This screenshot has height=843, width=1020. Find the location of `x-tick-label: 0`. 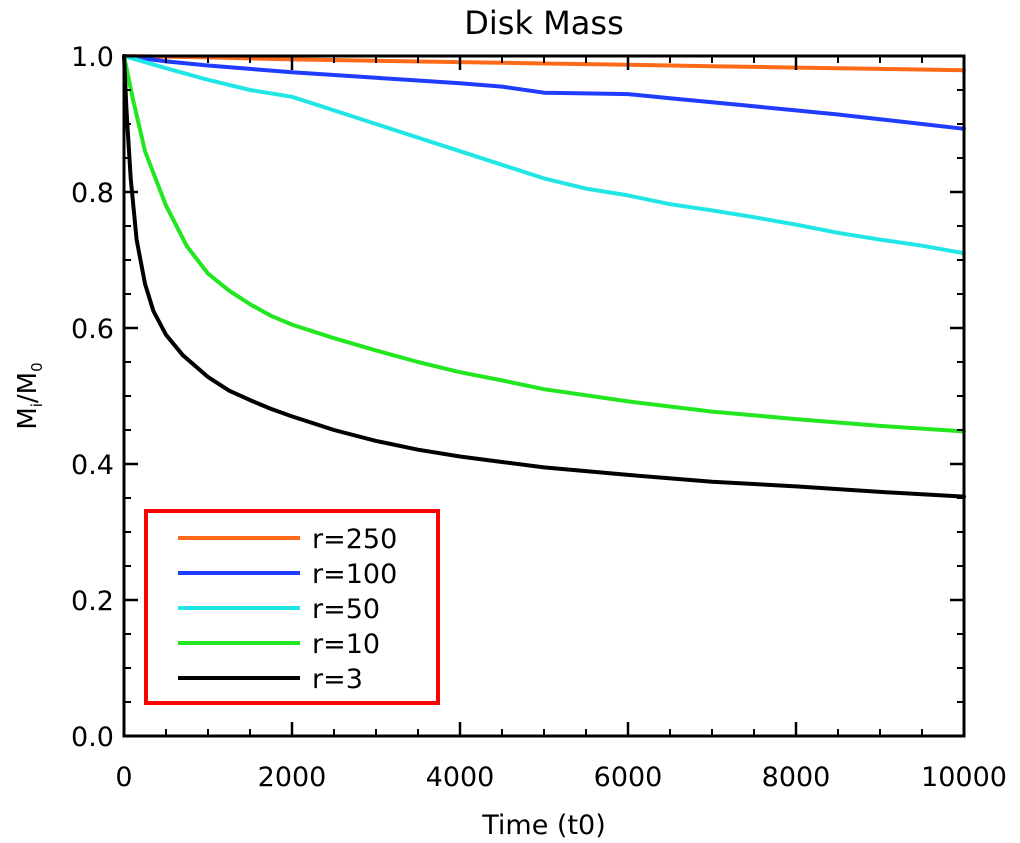

x-tick-label: 0 is located at coordinates (123, 777).